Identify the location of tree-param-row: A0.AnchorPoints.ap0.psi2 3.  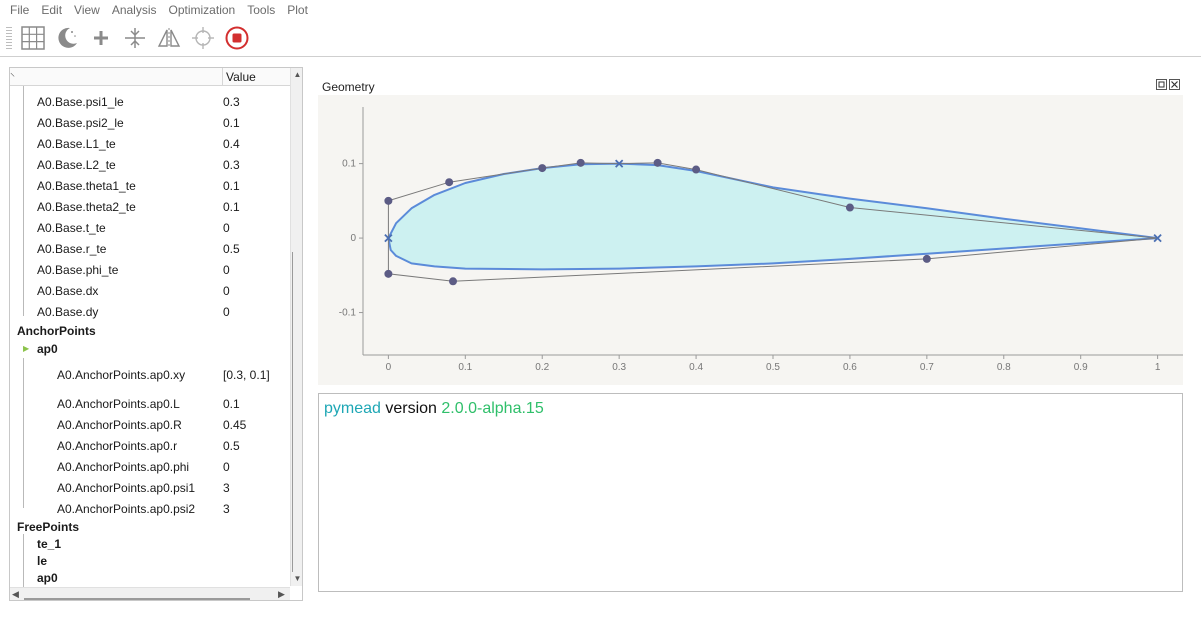
(150, 509).